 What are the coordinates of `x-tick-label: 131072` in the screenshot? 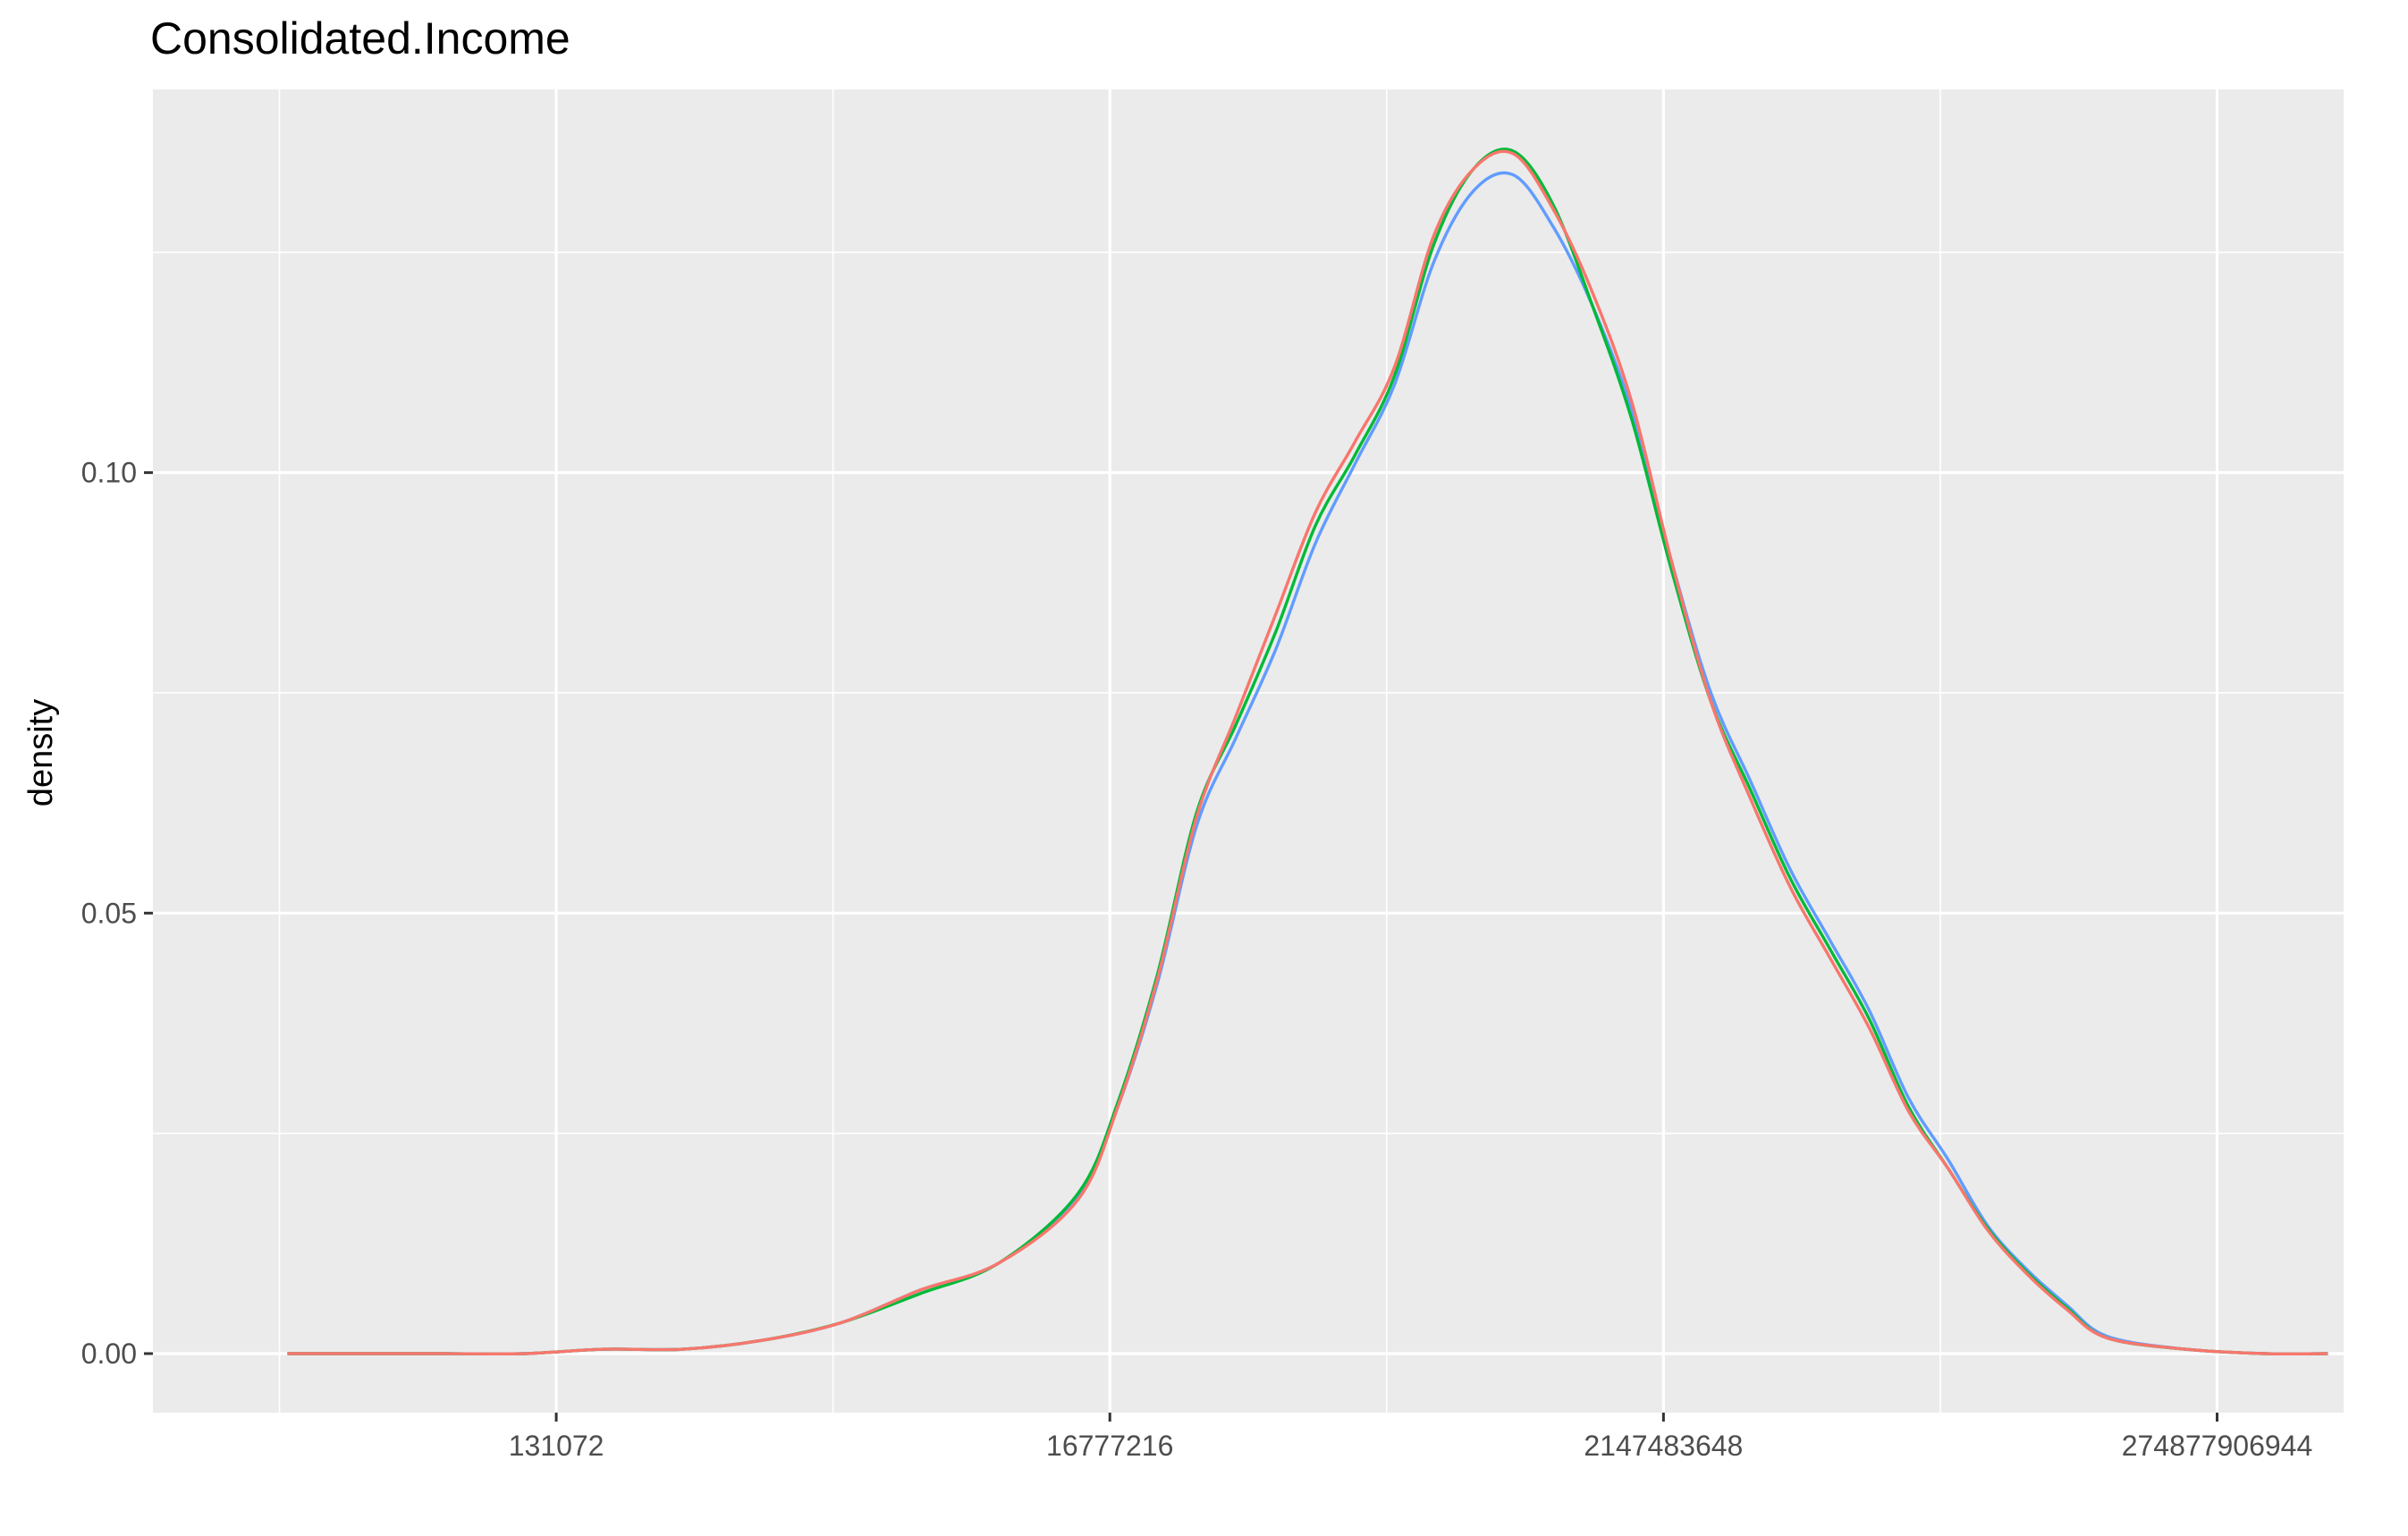 It's located at (556, 1446).